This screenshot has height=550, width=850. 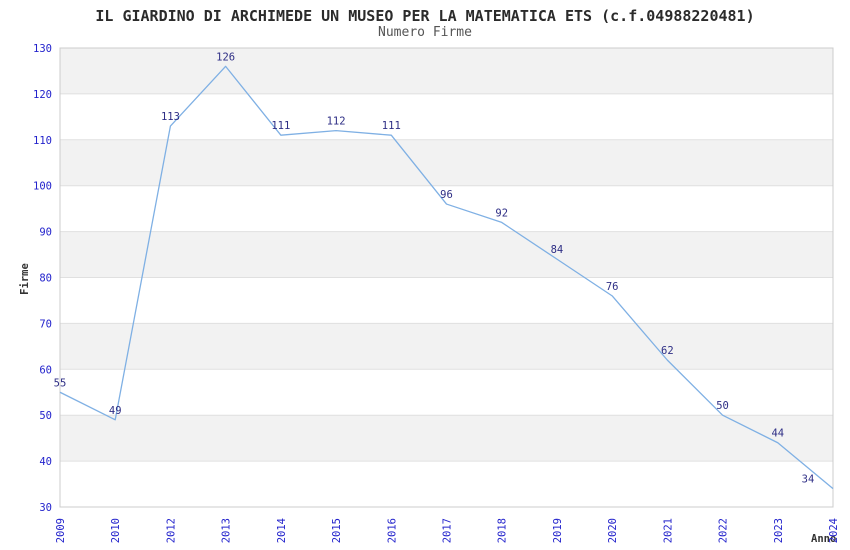 What do you see at coordinates (171, 530) in the screenshot?
I see `x-tick-label: 2012` at bounding box center [171, 530].